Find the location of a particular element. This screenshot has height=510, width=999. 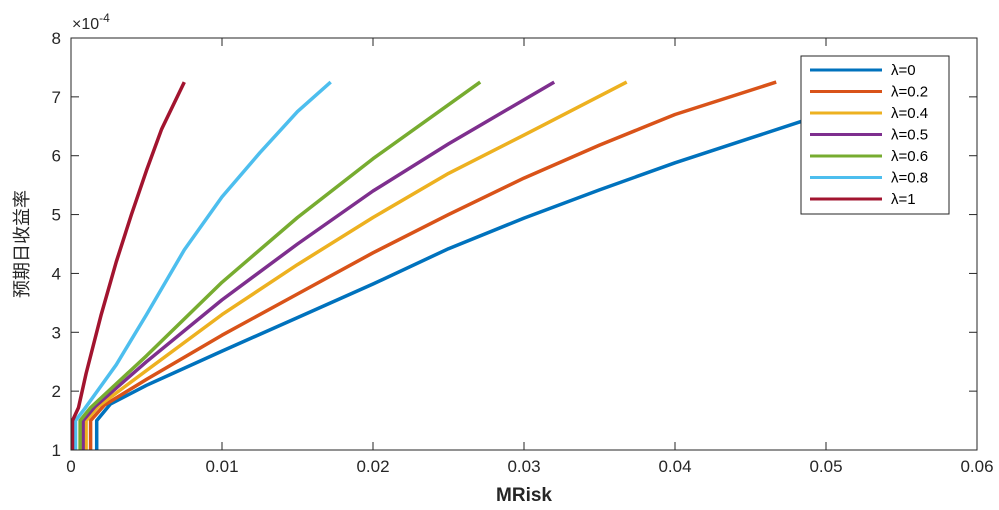

x-tick-label: 0.03 is located at coordinates (523, 466).